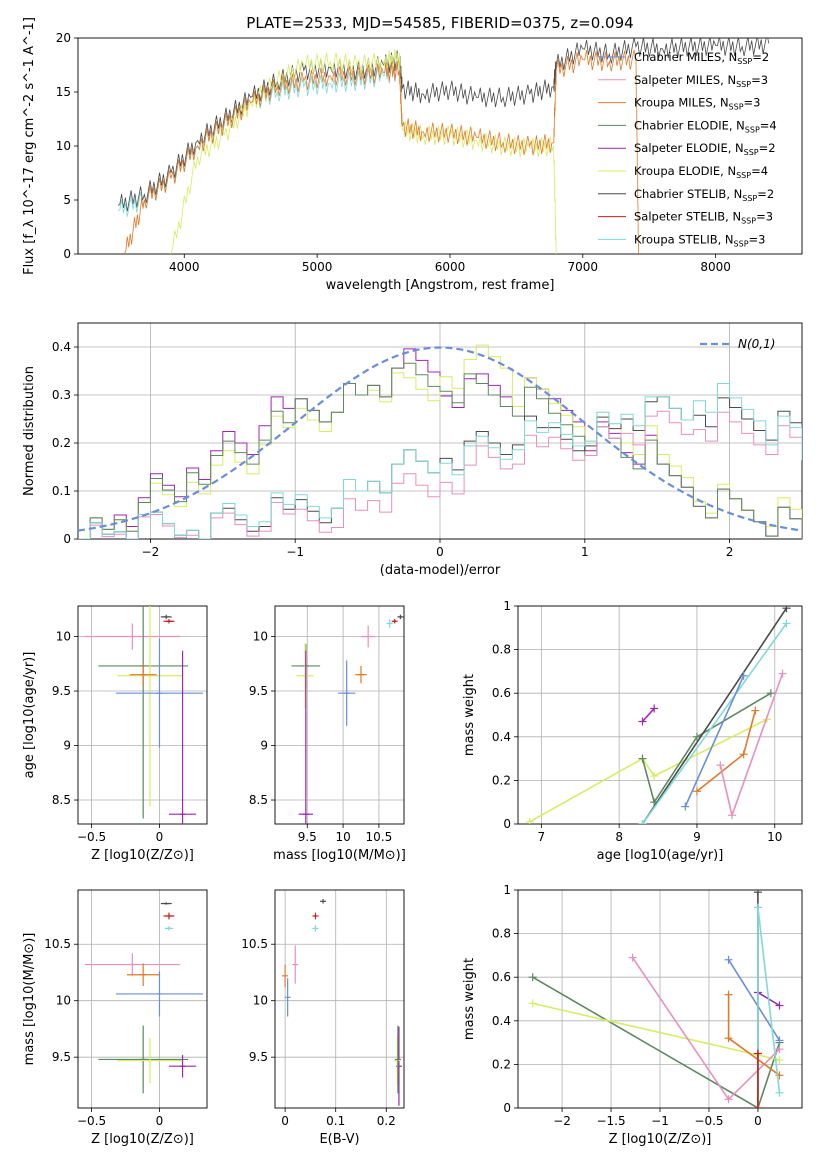 The height and width of the screenshot is (1170, 819). Describe the element at coordinates (67, 200) in the screenshot. I see `y-tick-label: 5` at that location.